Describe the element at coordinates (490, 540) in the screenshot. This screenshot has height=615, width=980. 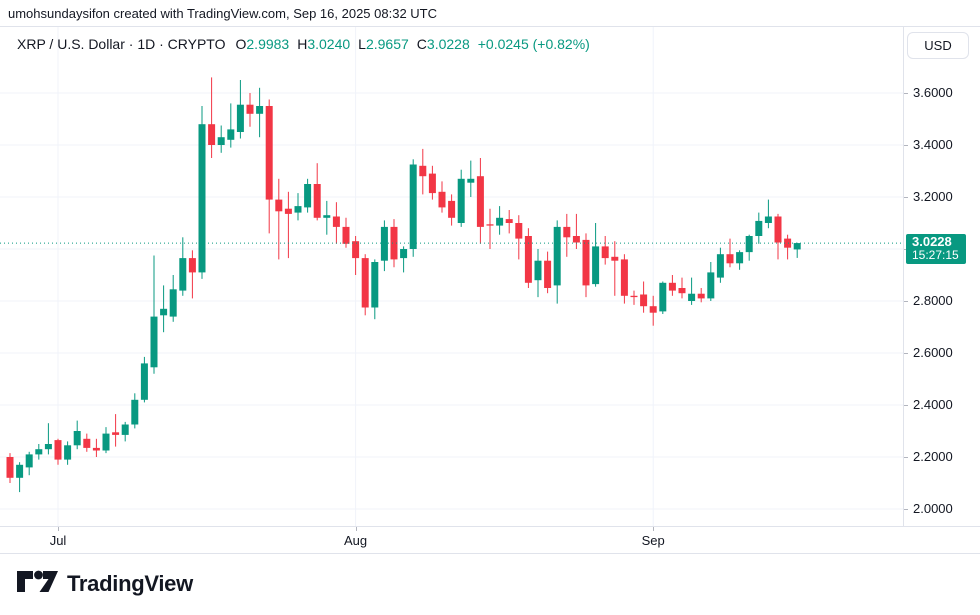
I see `time-axis: Jul Aug Sep` at that location.